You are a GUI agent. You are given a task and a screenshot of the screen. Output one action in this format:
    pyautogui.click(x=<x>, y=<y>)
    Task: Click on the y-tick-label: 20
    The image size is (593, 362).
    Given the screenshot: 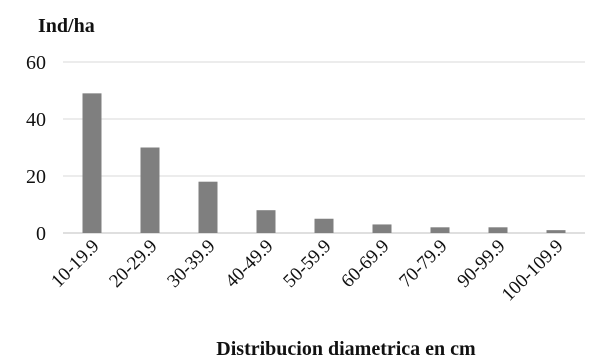 What is the action you would take?
    pyautogui.click(x=36, y=177)
    